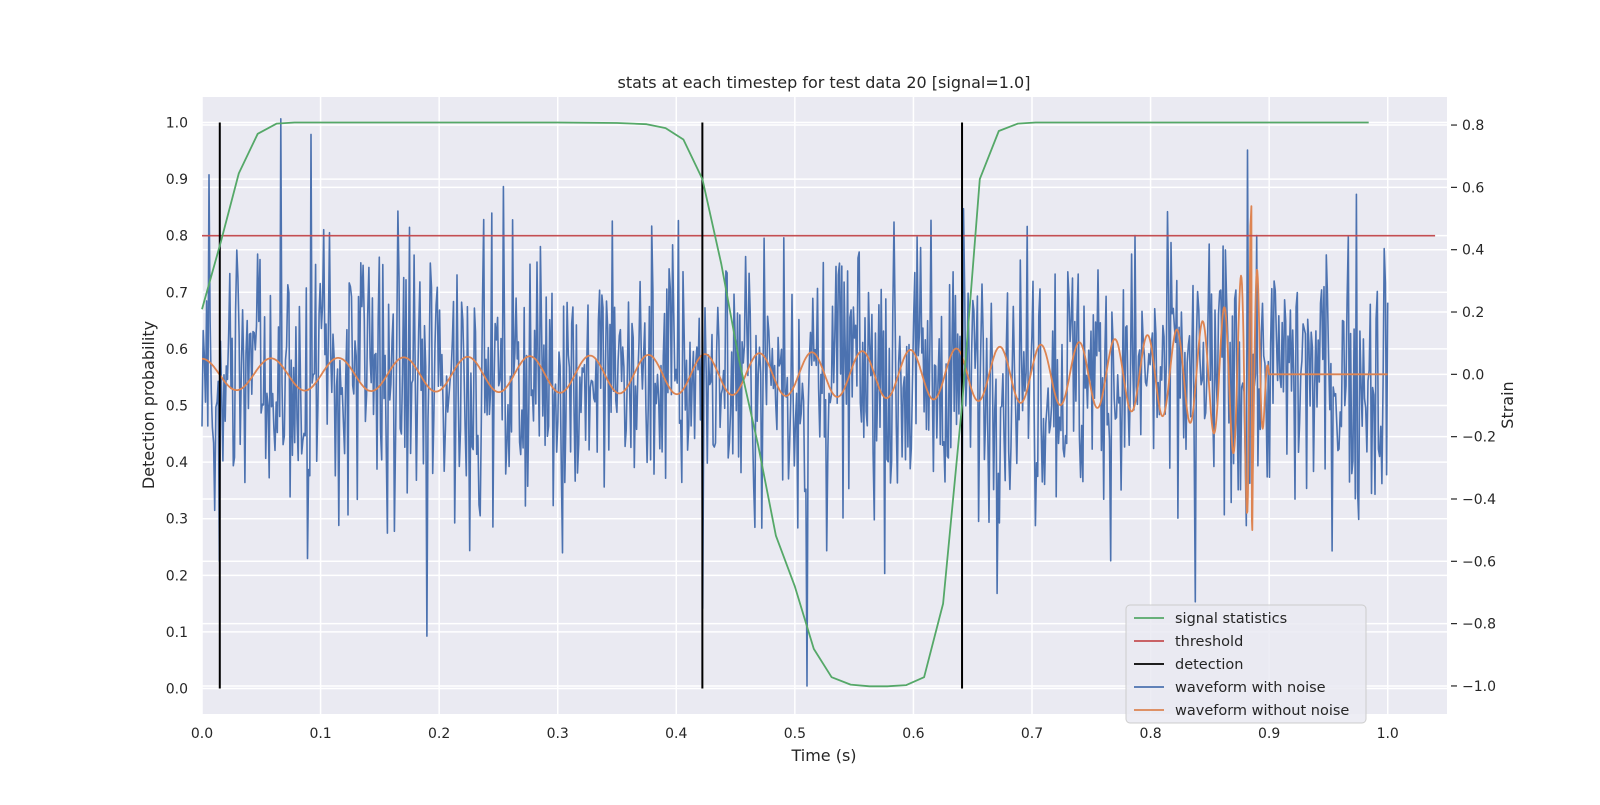 The width and height of the screenshot is (1600, 805). Describe the element at coordinates (148, 405) in the screenshot. I see `y-axis-label: Detection probability` at that location.